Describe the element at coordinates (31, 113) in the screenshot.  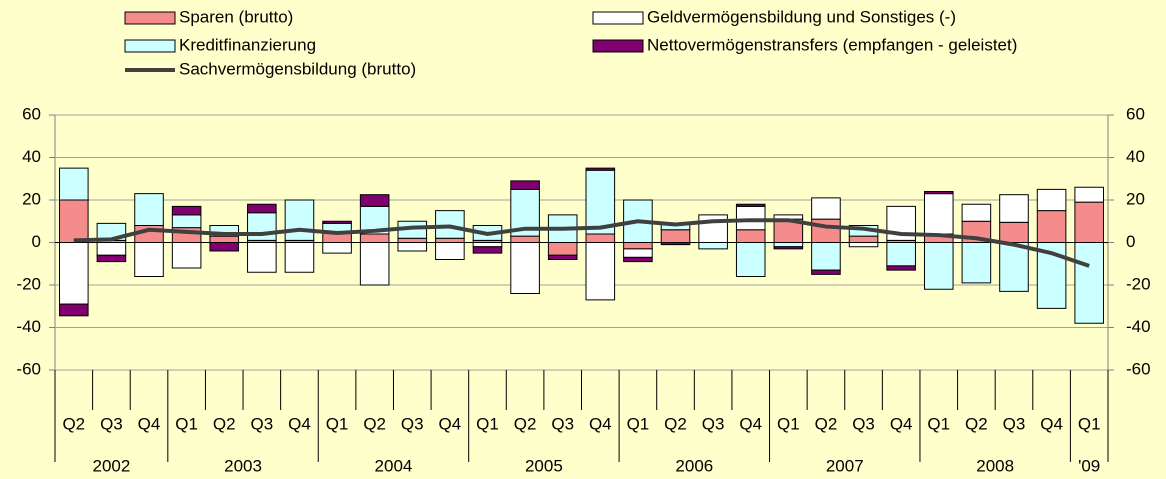
I see `y-tick-label: 60` at that location.